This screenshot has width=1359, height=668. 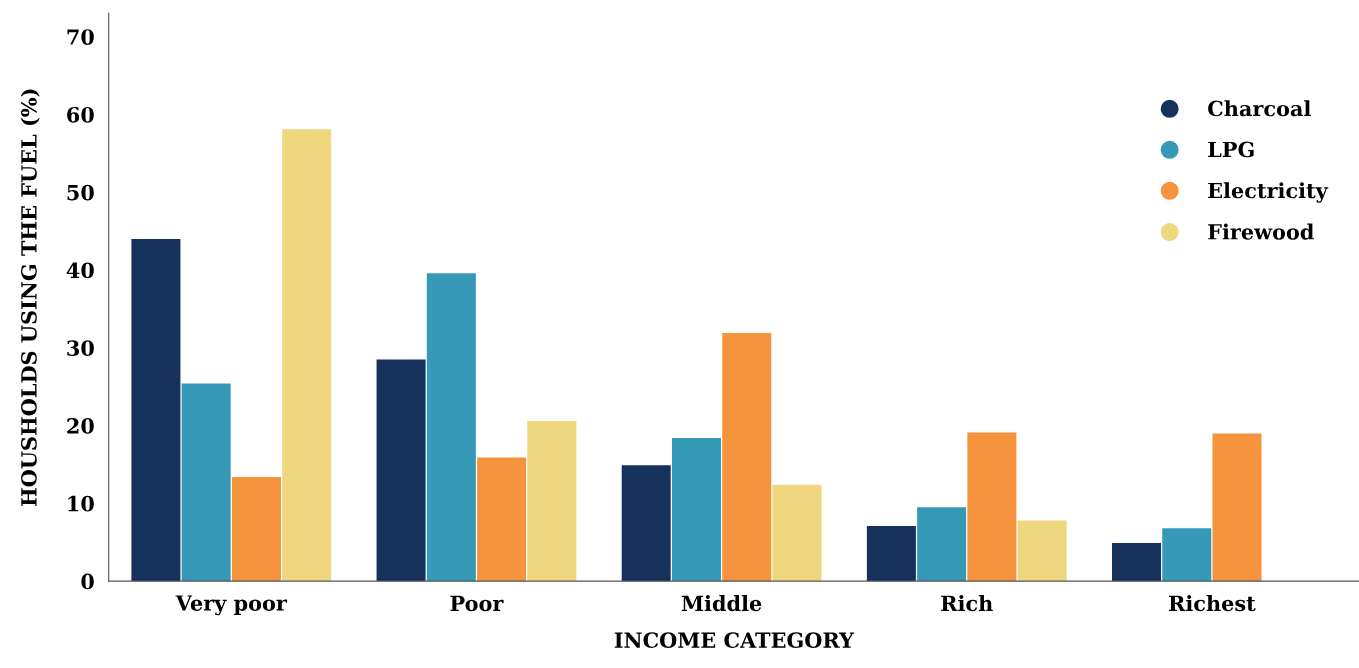 I want to click on y-tick-label: 0, so click(x=87, y=581).